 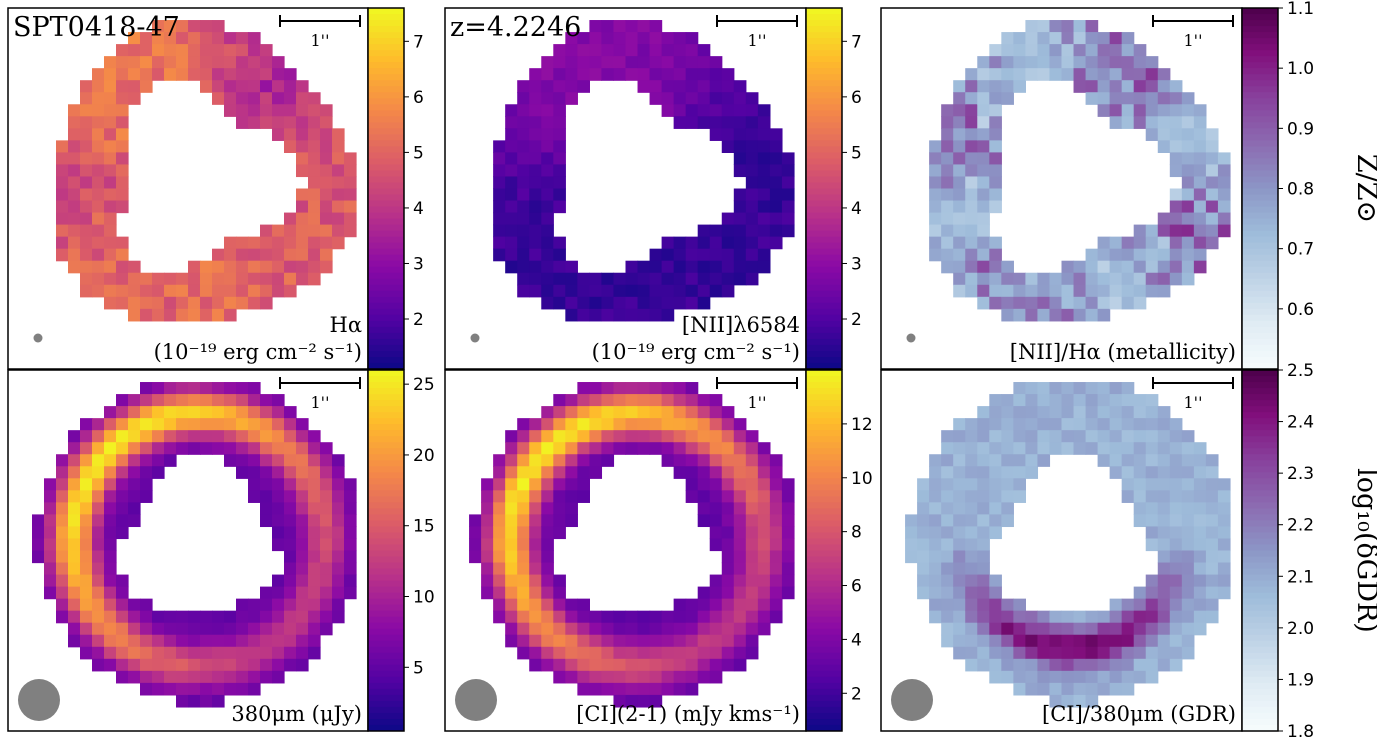 What do you see at coordinates (757, 394) in the screenshot?
I see `scale-bar: 1''` at bounding box center [757, 394].